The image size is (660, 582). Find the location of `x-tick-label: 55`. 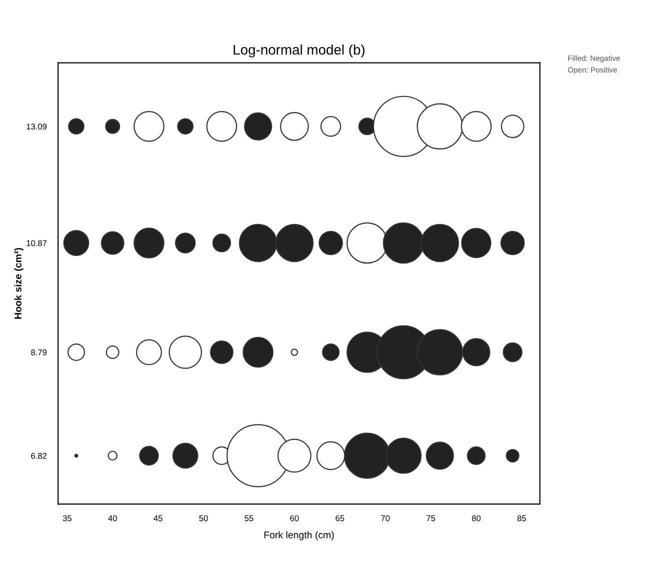

x-tick-label: 55 is located at coordinates (249, 518).